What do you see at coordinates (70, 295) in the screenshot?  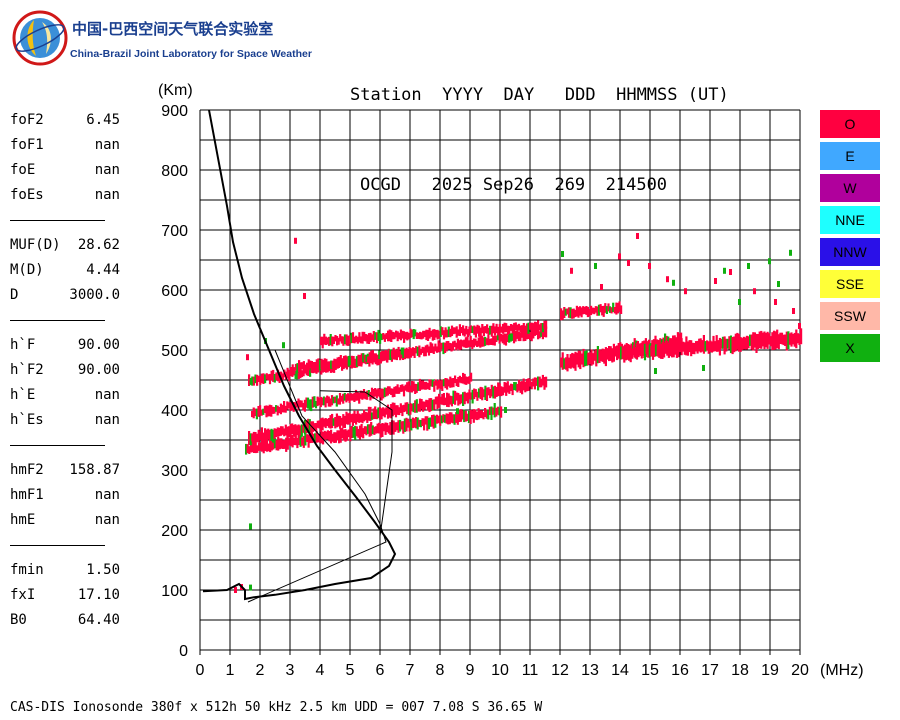 I see `parameter-row: D 3000.0` at bounding box center [70, 295].